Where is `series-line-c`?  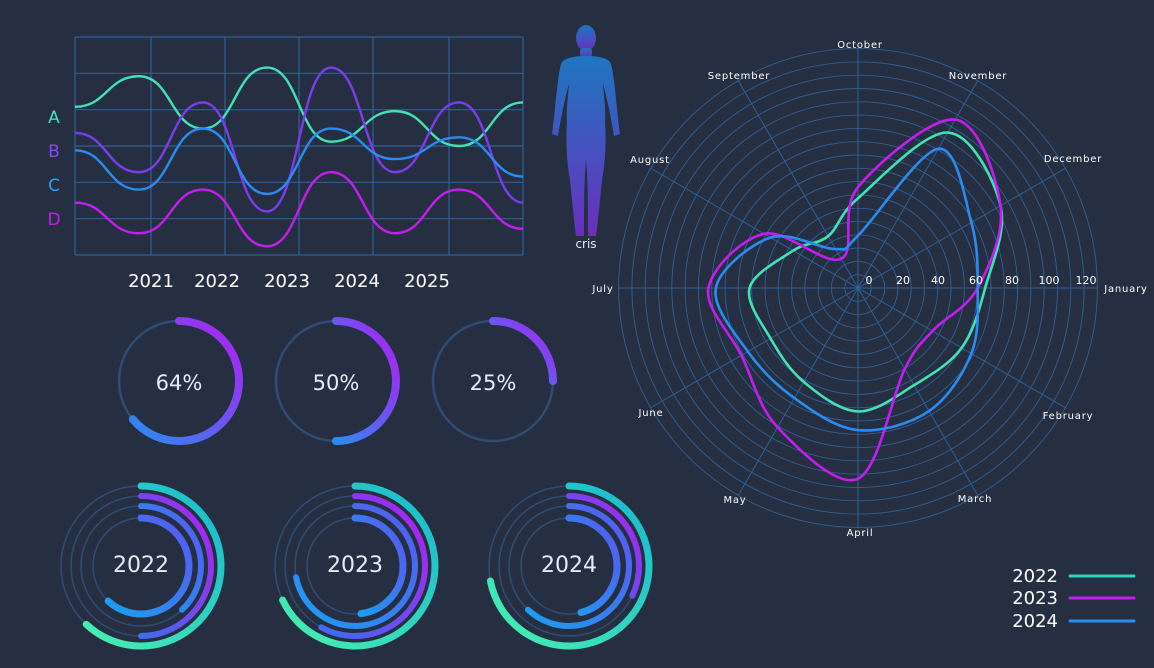
series-line-c is located at coordinates (299, 161).